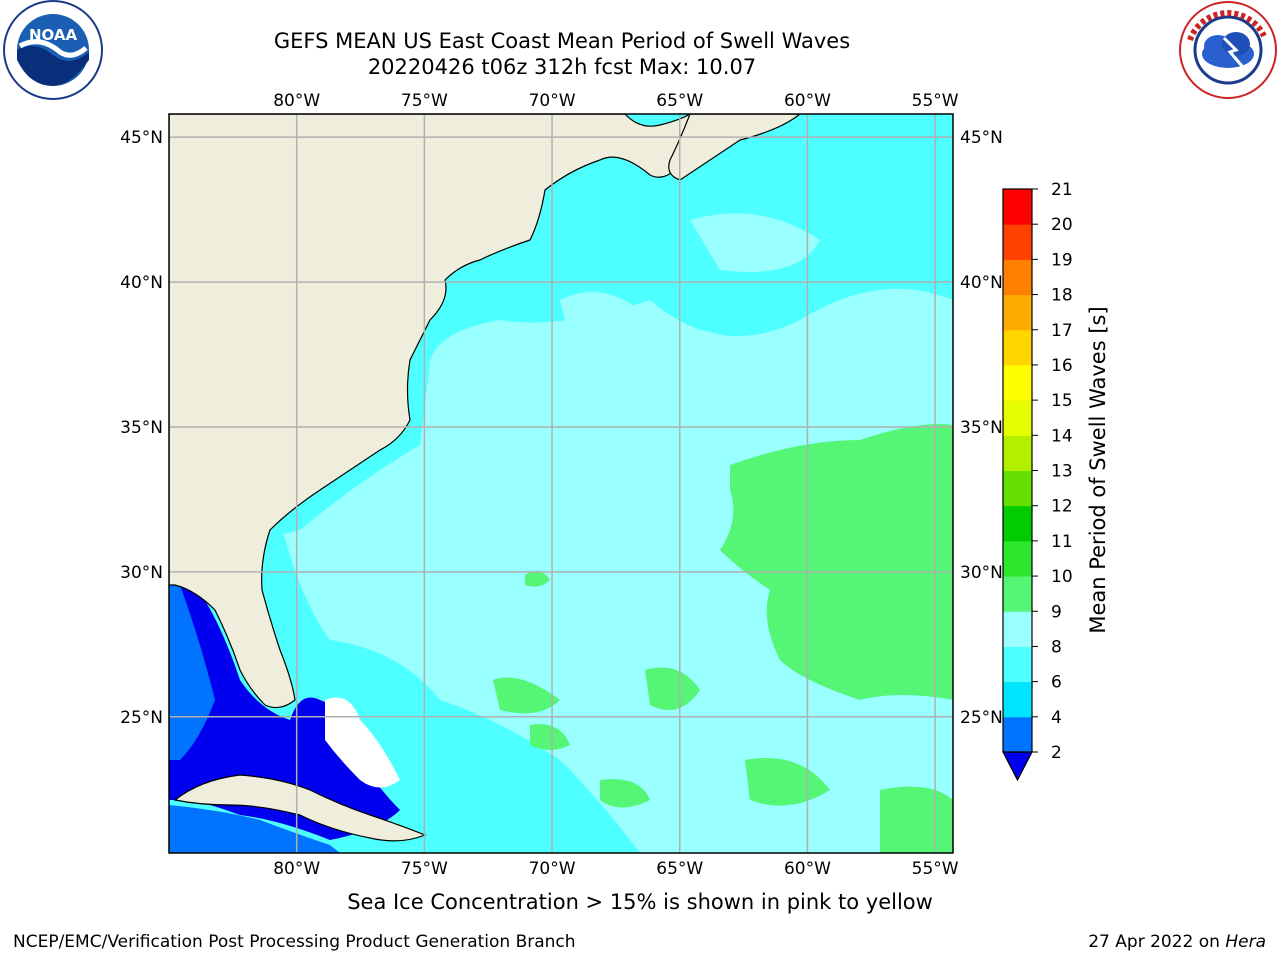  I want to click on colorbar-tick-label: 15, so click(1062, 401).